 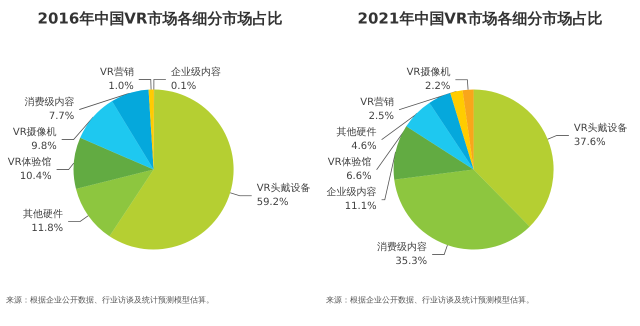 I want to click on data-label: 9.8%, so click(x=44, y=146).